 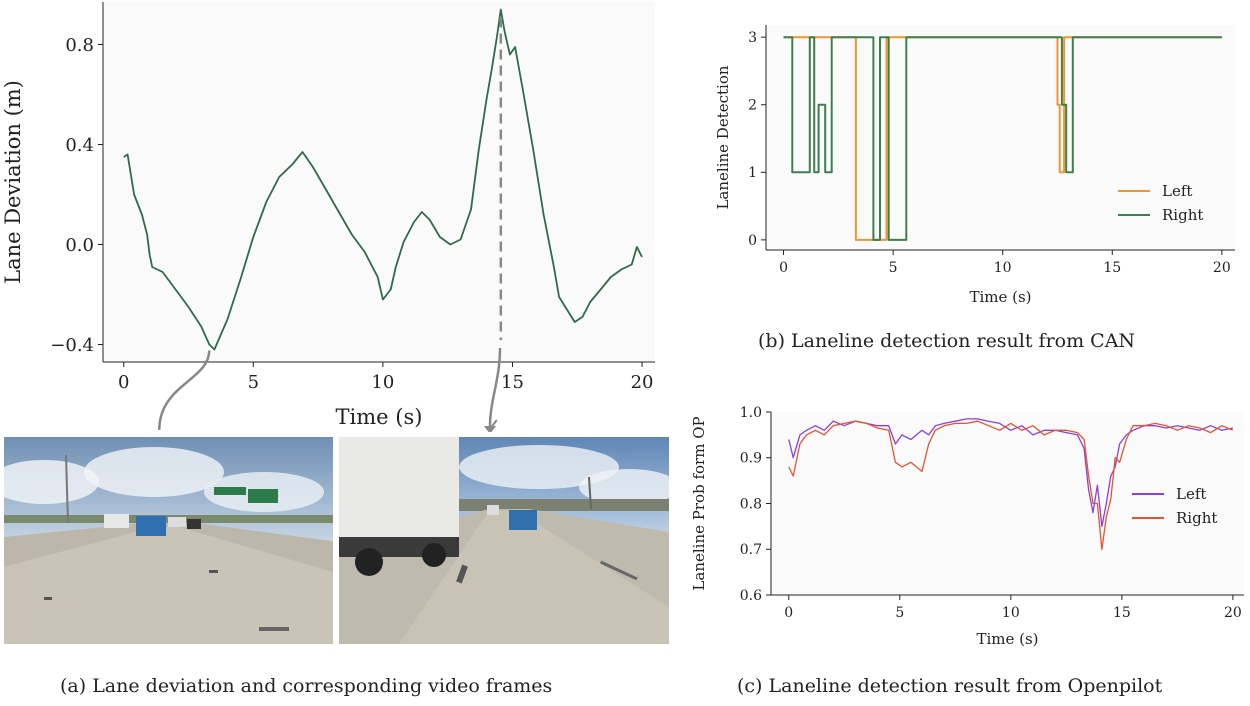 I want to click on marker-arrow-curve, so click(x=184, y=390).